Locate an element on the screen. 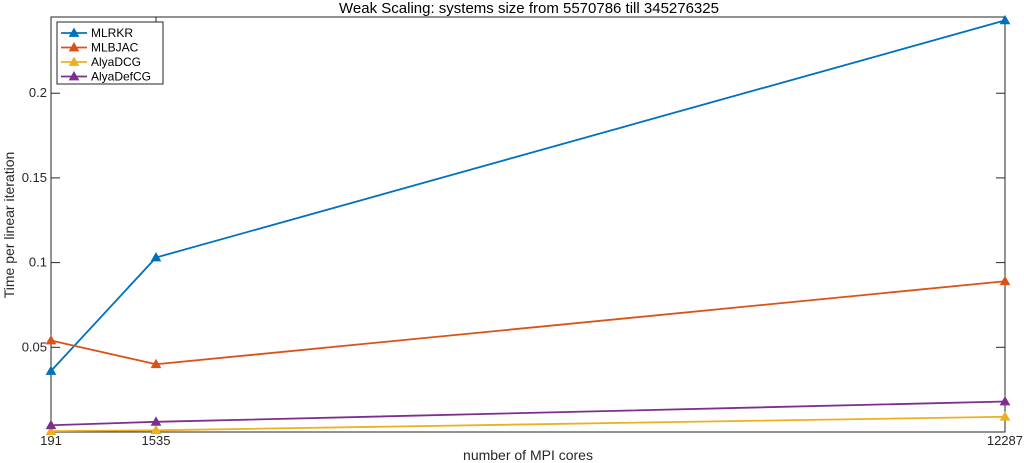 This screenshot has width=1024, height=463. x-axis-title: number of MPI cores is located at coordinates (528, 455).